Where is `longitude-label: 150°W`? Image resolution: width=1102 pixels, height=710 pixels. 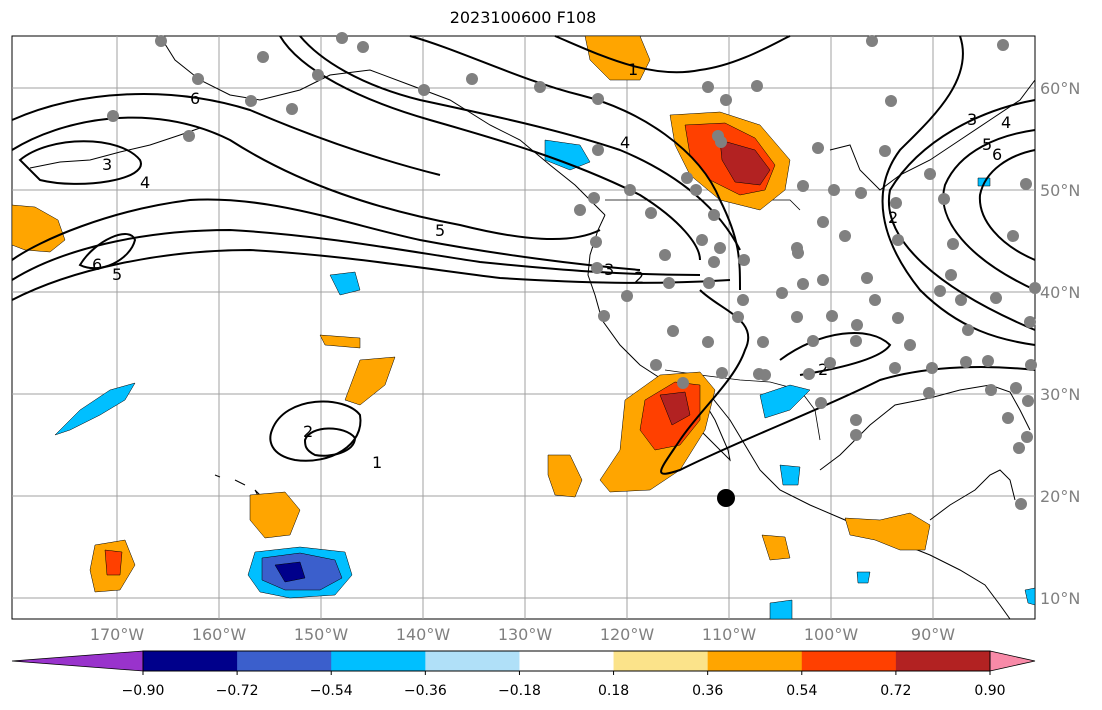 longitude-label: 150°W is located at coordinates (321, 634).